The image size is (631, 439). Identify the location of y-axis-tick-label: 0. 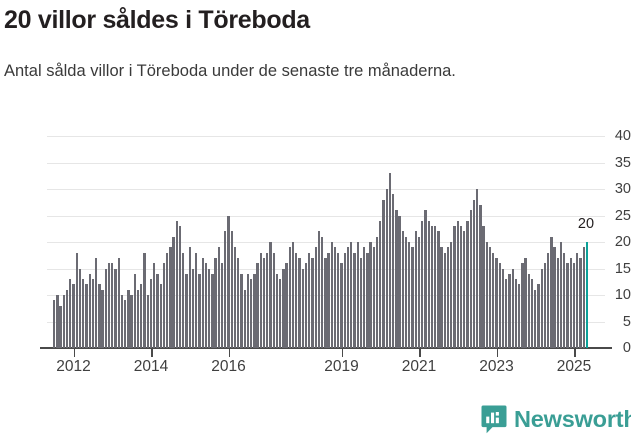
(626, 348).